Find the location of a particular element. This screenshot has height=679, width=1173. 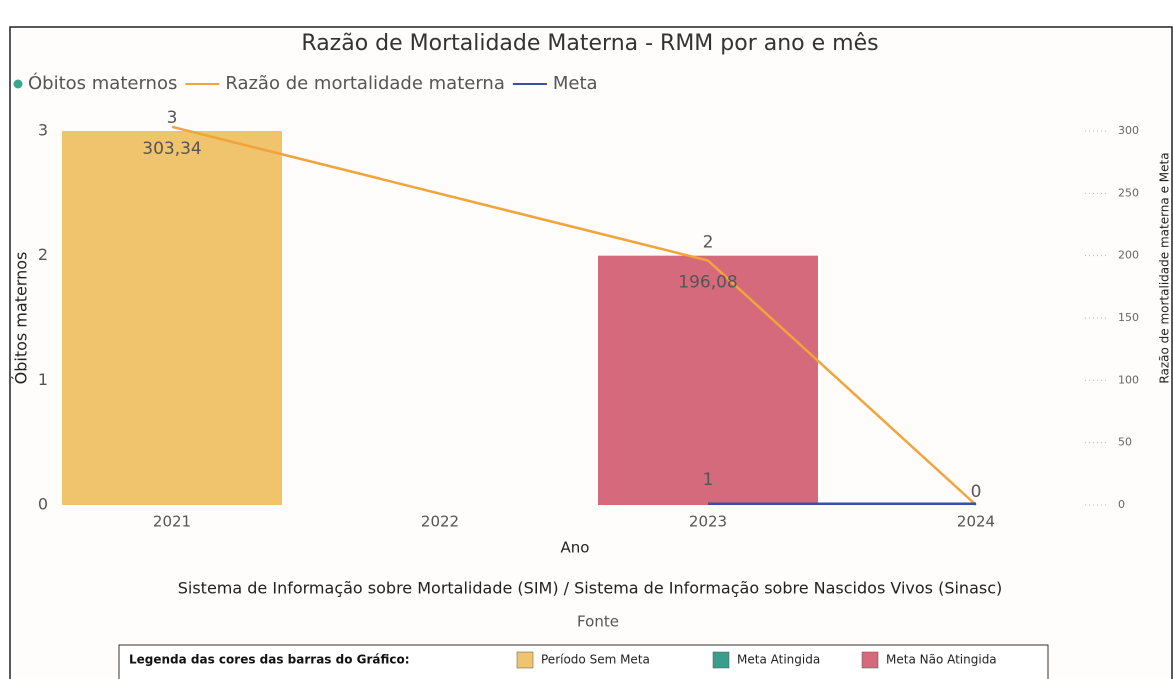

bar-legend-title: Legenda das cores das barras do Gráfico: is located at coordinates (269, 660).